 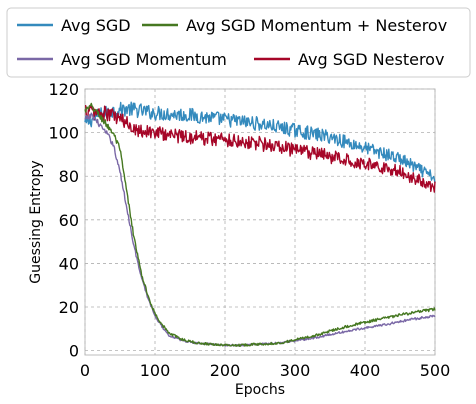 What do you see at coordinates (36, 221) in the screenshot?
I see `y-axis-title: Guessing Entropy` at bounding box center [36, 221].